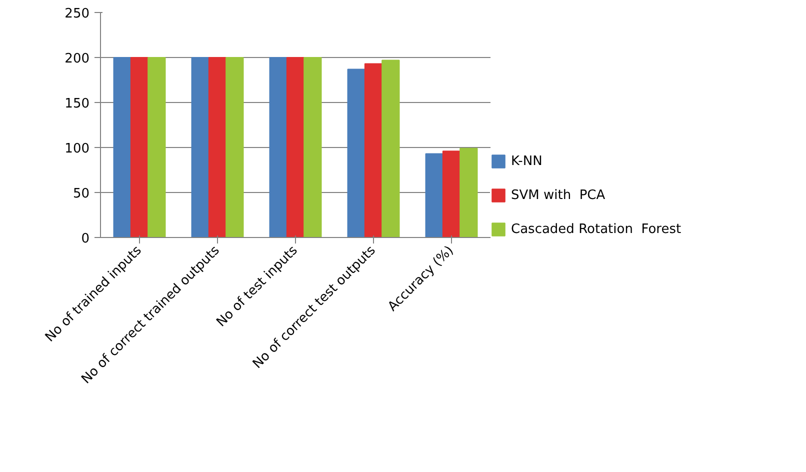  What do you see at coordinates (77, 104) in the screenshot?
I see `y-tick-label: 150` at bounding box center [77, 104].